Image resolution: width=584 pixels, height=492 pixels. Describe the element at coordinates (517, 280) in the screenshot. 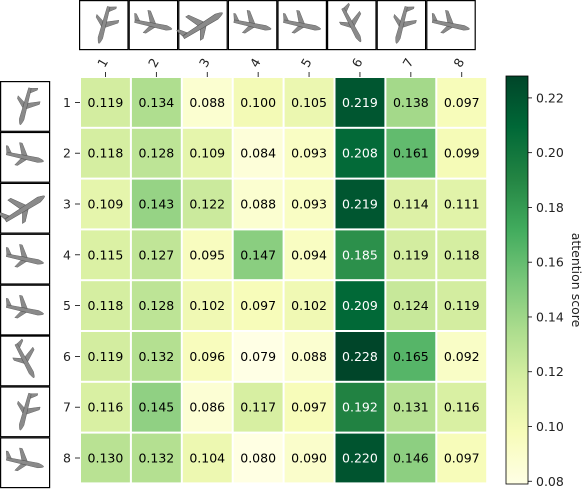

I see `colorbar-gradient` at that location.